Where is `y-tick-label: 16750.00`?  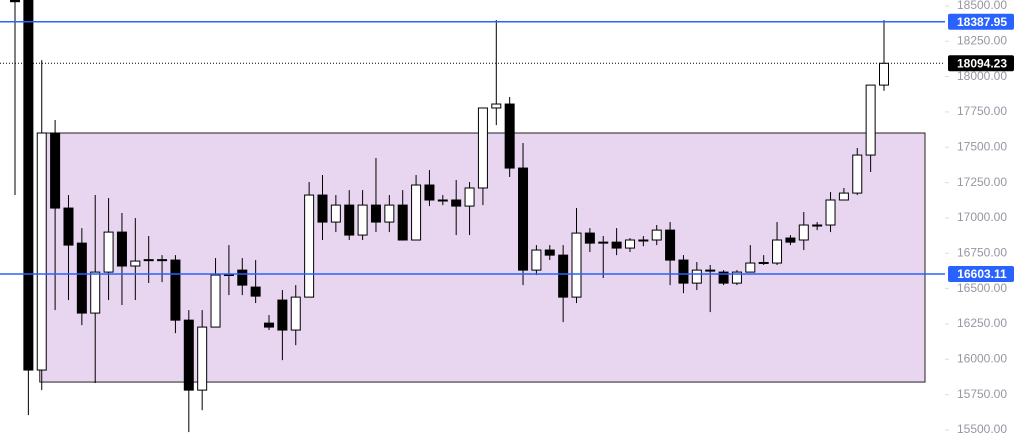 y-tick-label: 16750.00 is located at coordinates (982, 252).